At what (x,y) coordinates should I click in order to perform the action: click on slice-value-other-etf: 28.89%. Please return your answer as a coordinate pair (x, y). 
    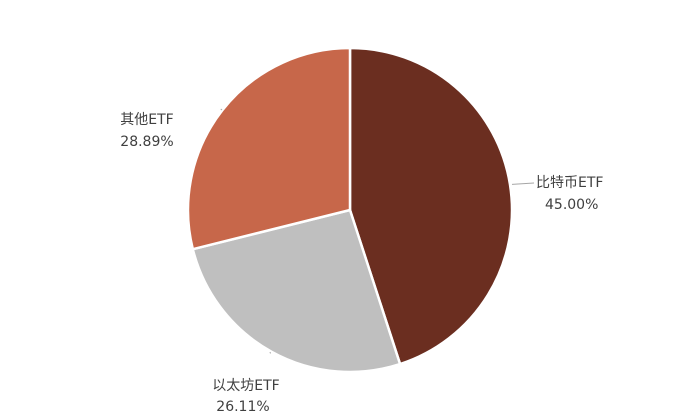
    Looking at the image, I should click on (146, 142).